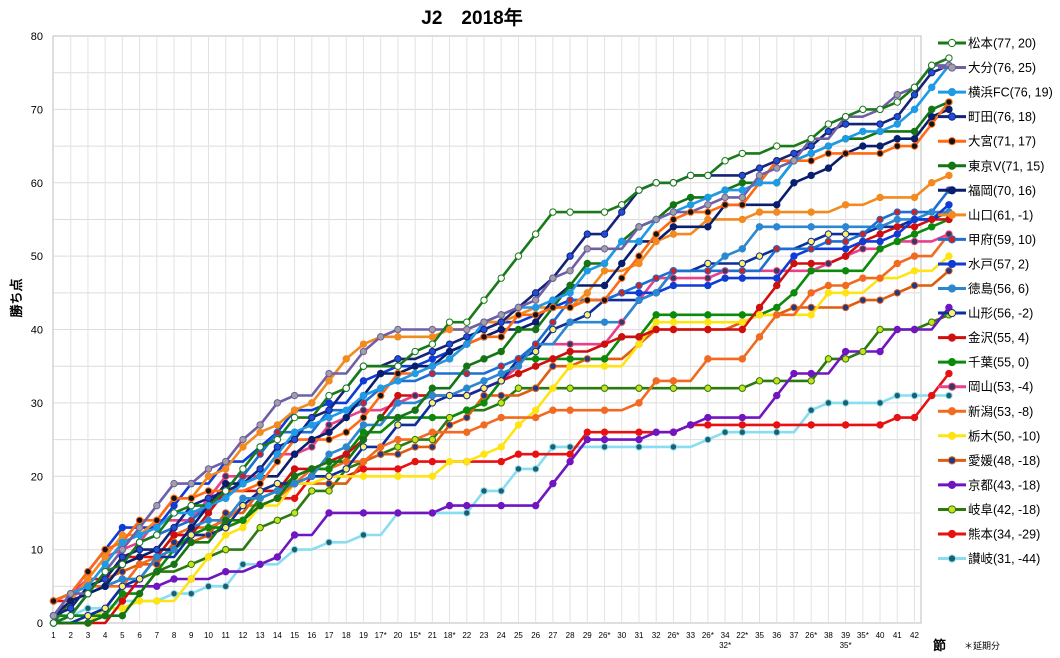  What do you see at coordinates (1004, 461) in the screenshot?
I see `legend-entry: 愛媛(48, -18)` at bounding box center [1004, 461].